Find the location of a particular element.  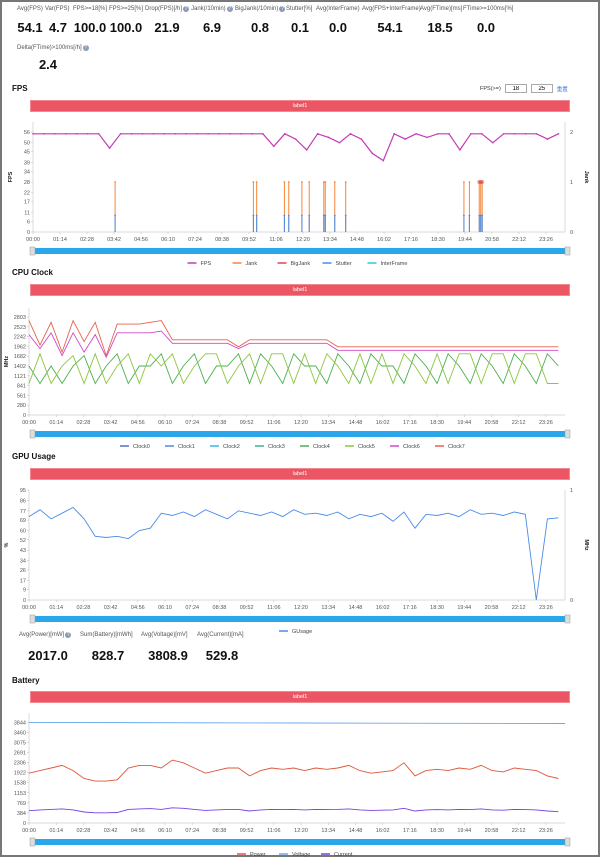

legend-item-clock3: Clock3 is located at coordinates (270, 447).